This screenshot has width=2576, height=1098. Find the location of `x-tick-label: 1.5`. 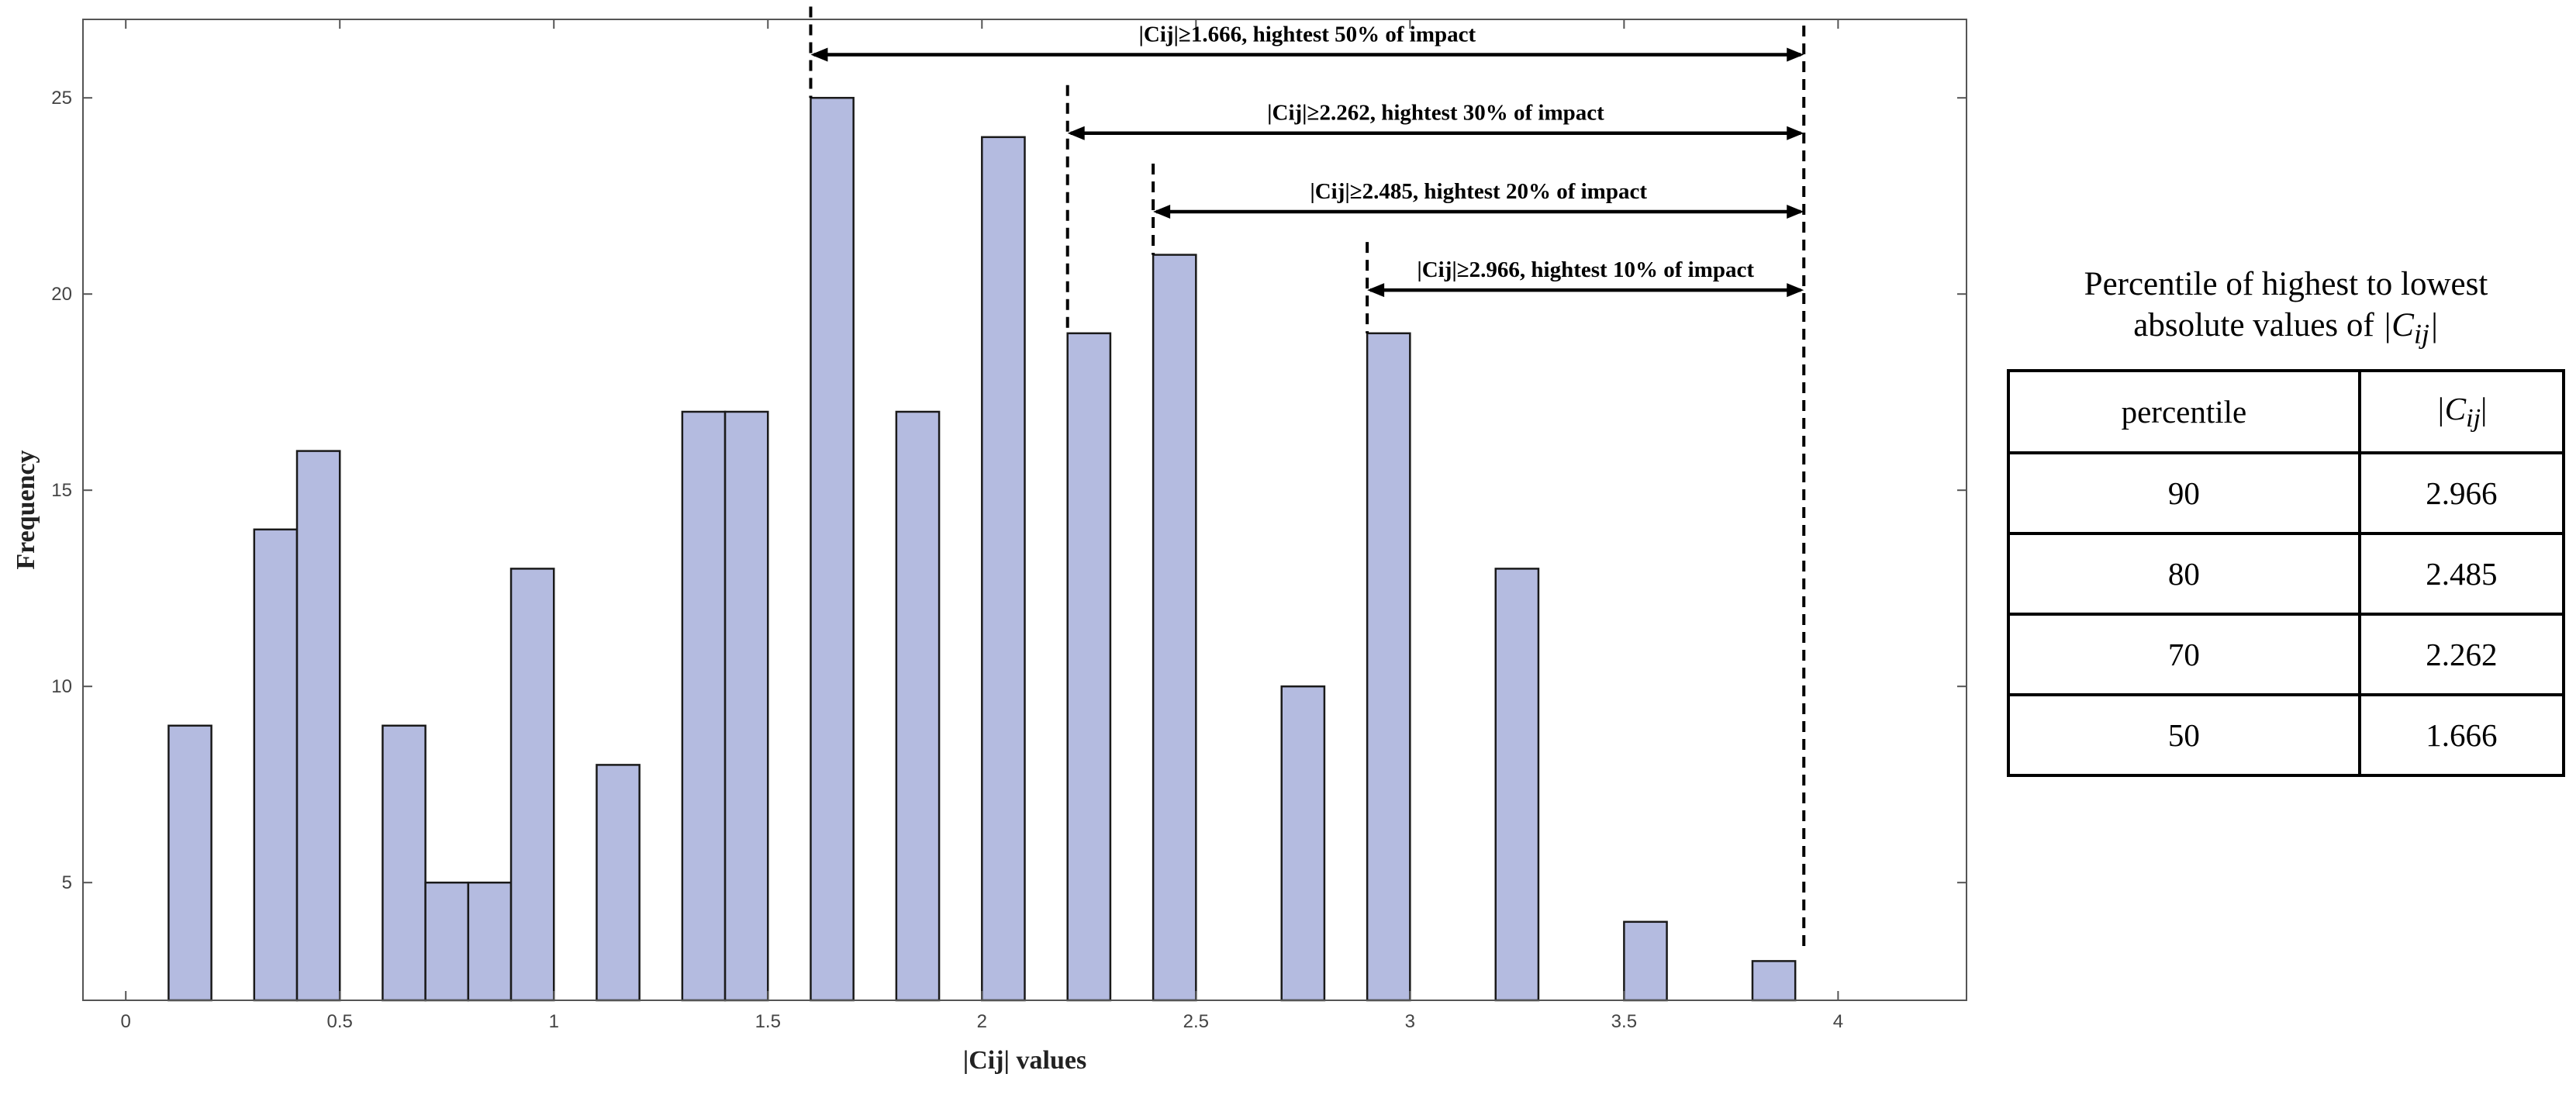

x-tick-label: 1.5 is located at coordinates (768, 1022).